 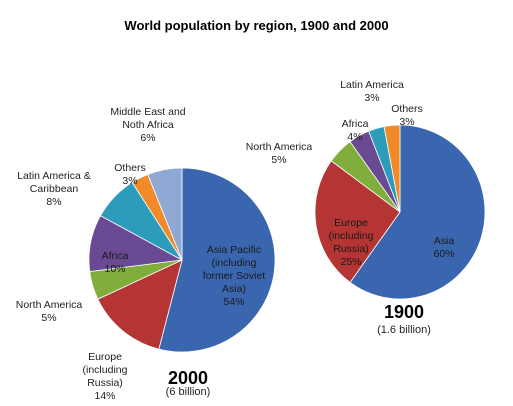 What do you see at coordinates (115, 262) in the screenshot?
I see `label-2000-africa: Africa 10%` at bounding box center [115, 262].